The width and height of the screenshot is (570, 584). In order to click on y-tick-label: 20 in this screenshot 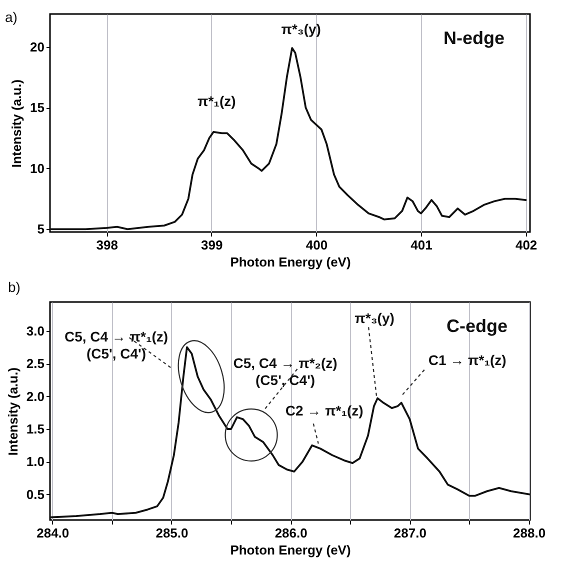, I will do `click(37, 46)`.